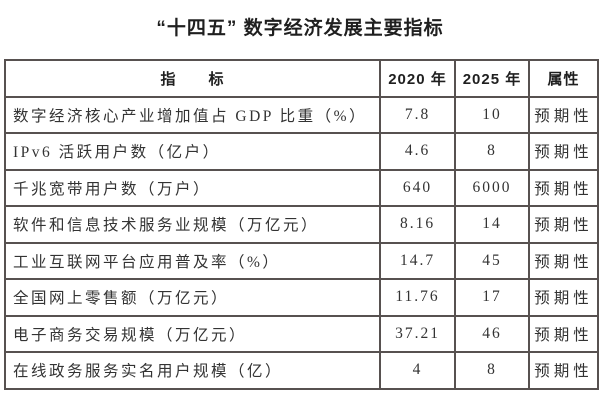 This screenshot has width=600, height=405. I want to click on column-header-indicator: 指 标, so click(192, 78).